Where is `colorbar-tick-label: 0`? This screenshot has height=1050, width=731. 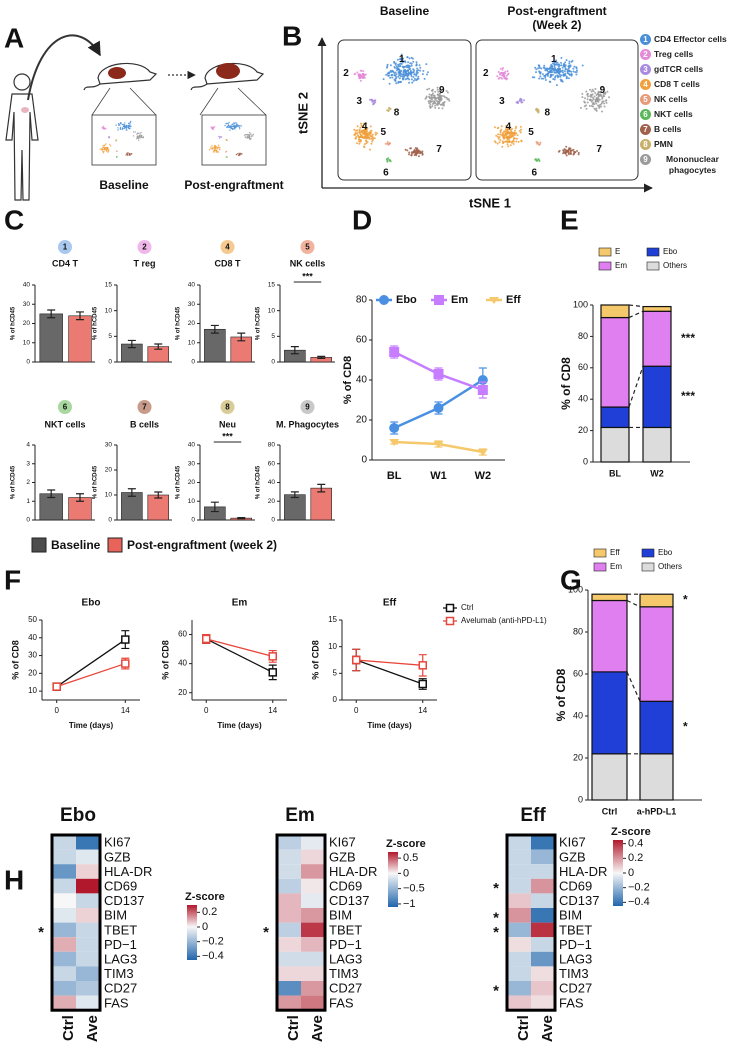
colorbar-tick-label: 0 is located at coordinates (406, 873).